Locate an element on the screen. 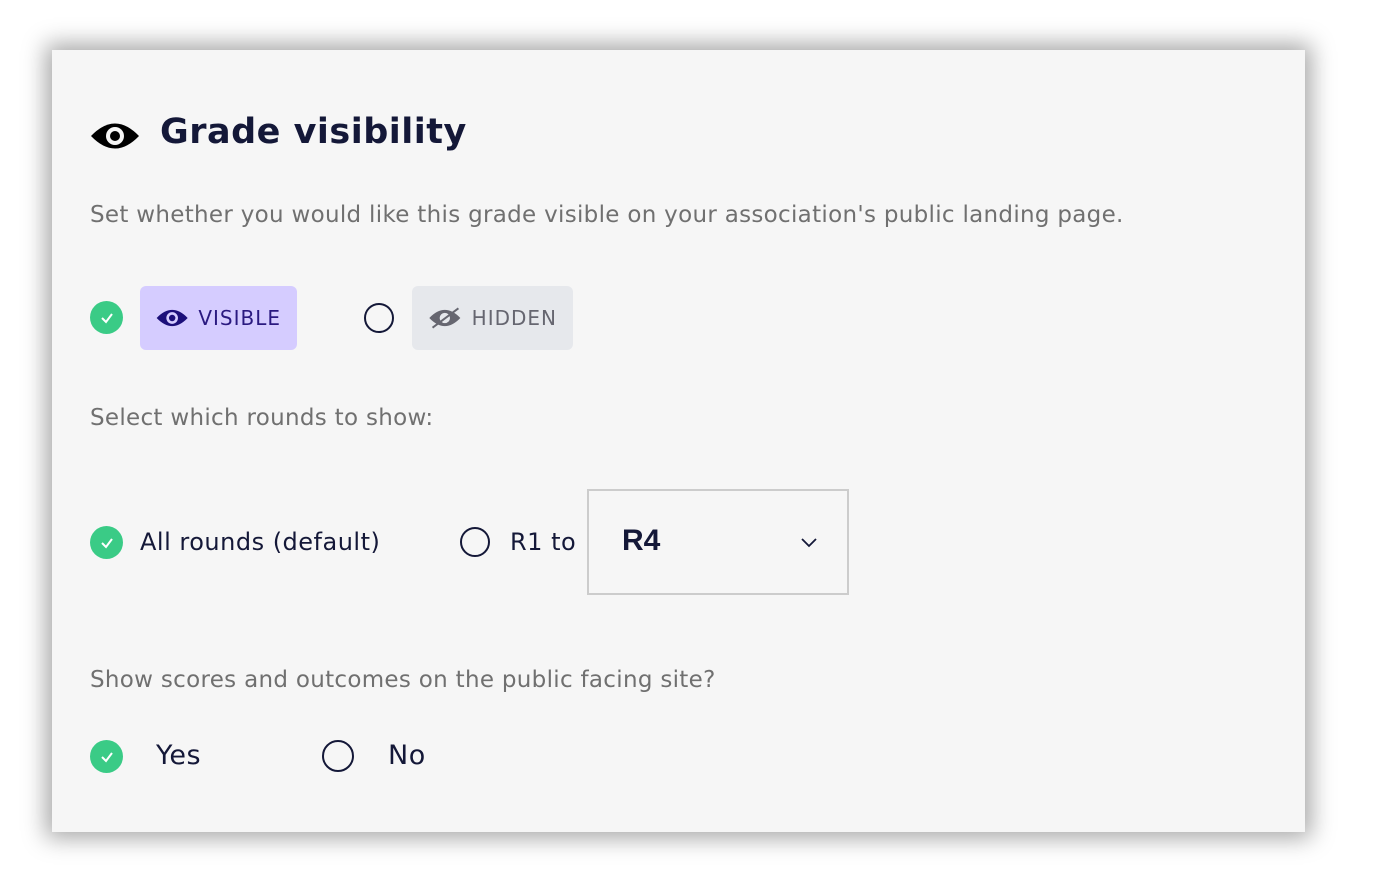 The width and height of the screenshot is (1380, 881). all-rounds-radio-checked is located at coordinates (106, 542).